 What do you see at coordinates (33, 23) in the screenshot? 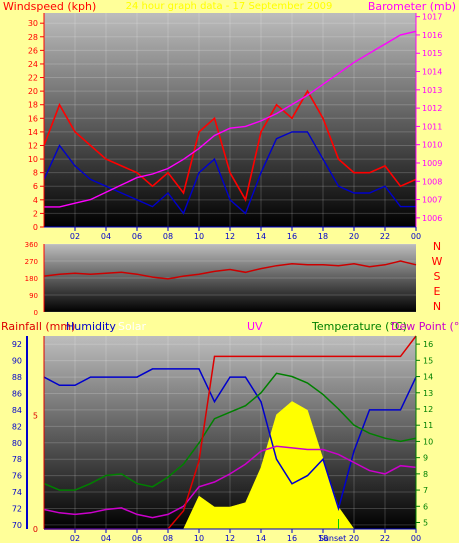
I see `wind-tick-label: 30` at bounding box center [33, 23].